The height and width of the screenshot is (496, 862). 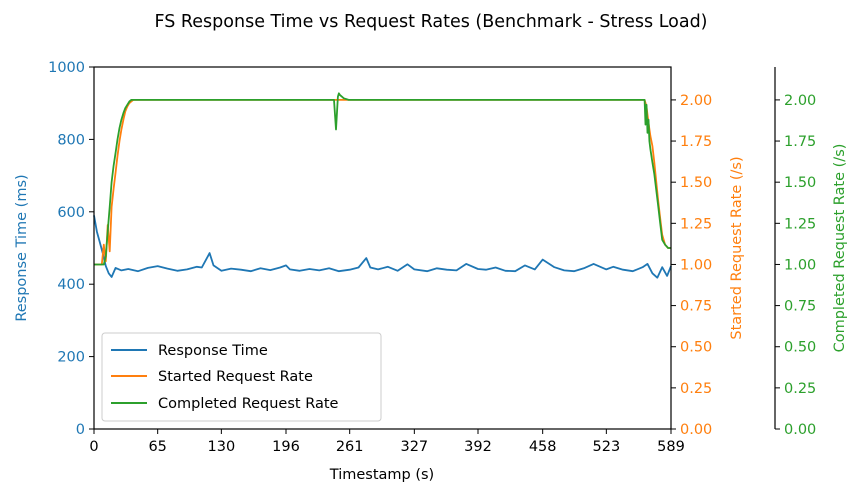 I want to click on legend-box, so click(x=241, y=377).